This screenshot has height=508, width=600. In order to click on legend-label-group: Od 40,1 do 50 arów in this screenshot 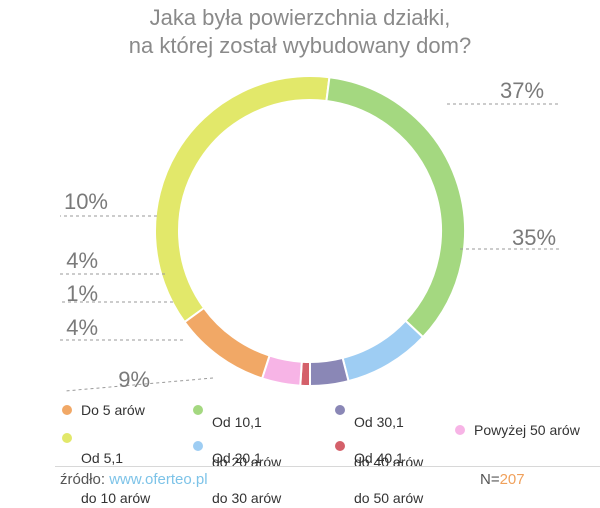, I will do `click(388, 468)`.